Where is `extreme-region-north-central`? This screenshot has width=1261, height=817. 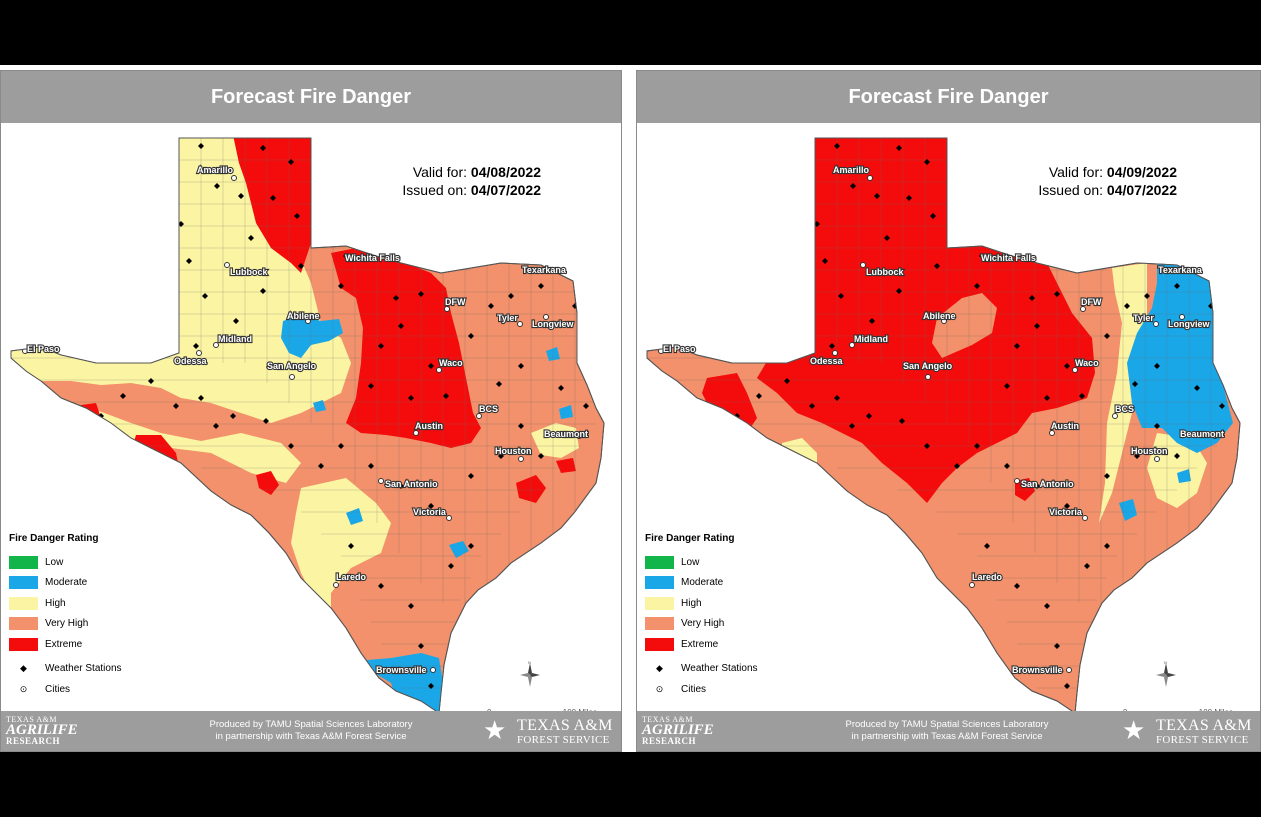 extreme-region-north-central is located at coordinates (926, 320).